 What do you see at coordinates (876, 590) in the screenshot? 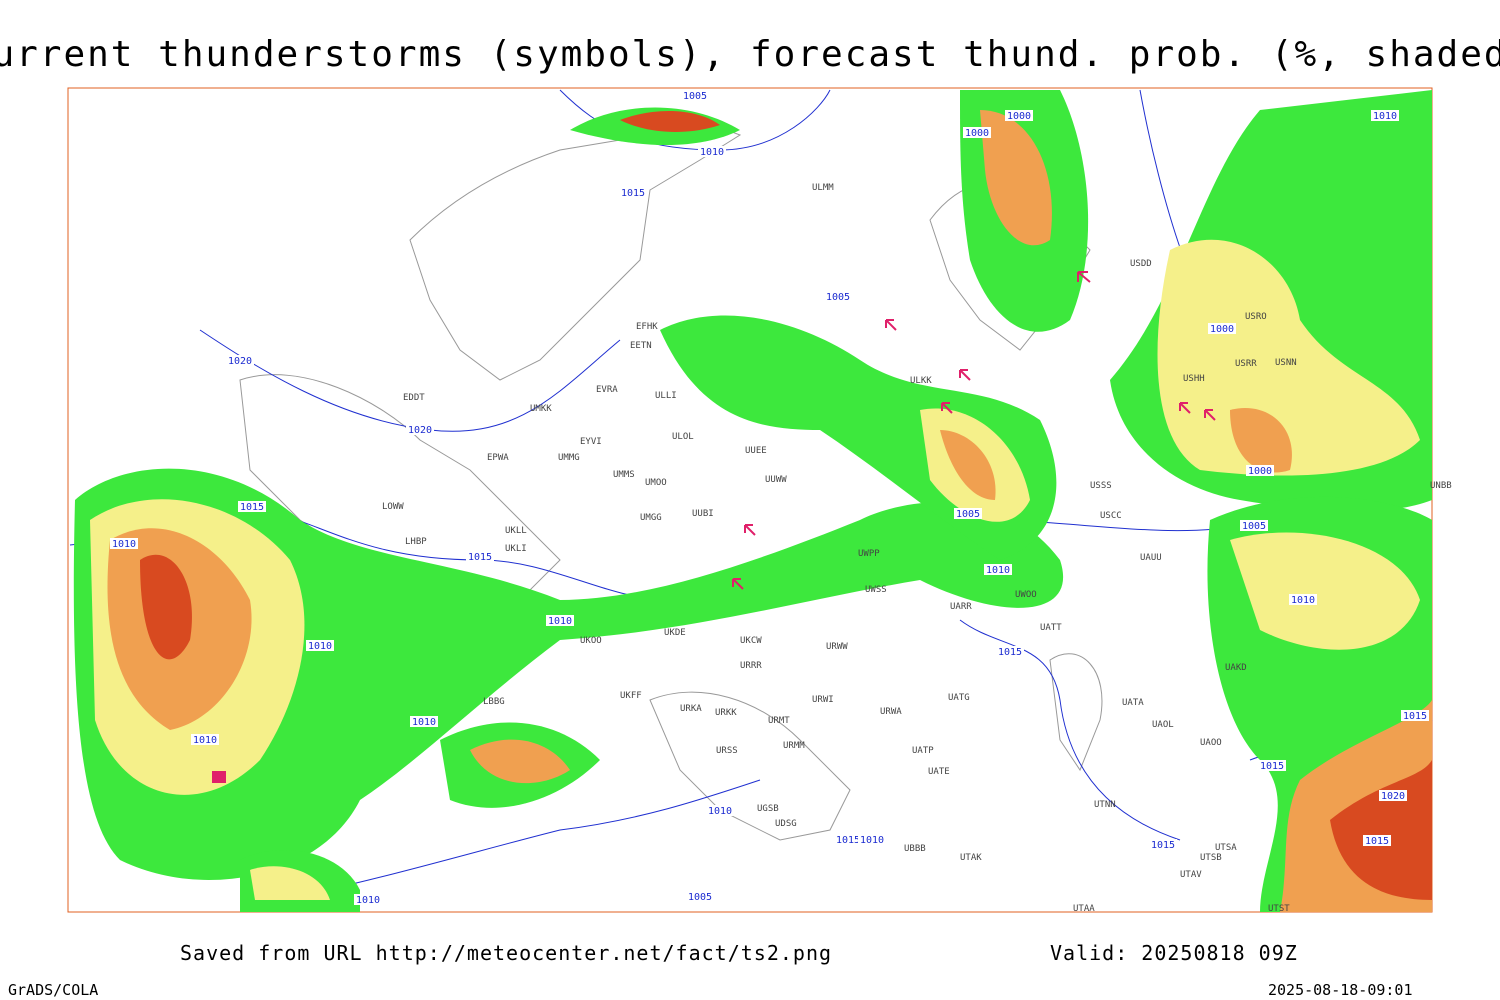
I see `station-label: UWSS` at bounding box center [876, 590].